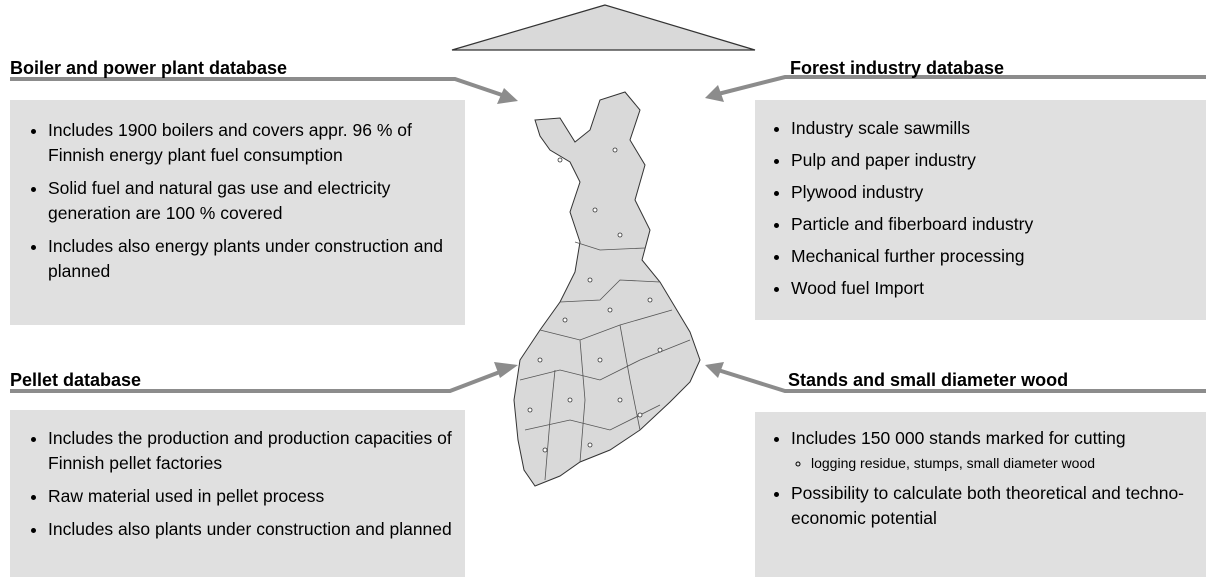 The height and width of the screenshot is (577, 1206). I want to click on map-finland, so click(607, 289).